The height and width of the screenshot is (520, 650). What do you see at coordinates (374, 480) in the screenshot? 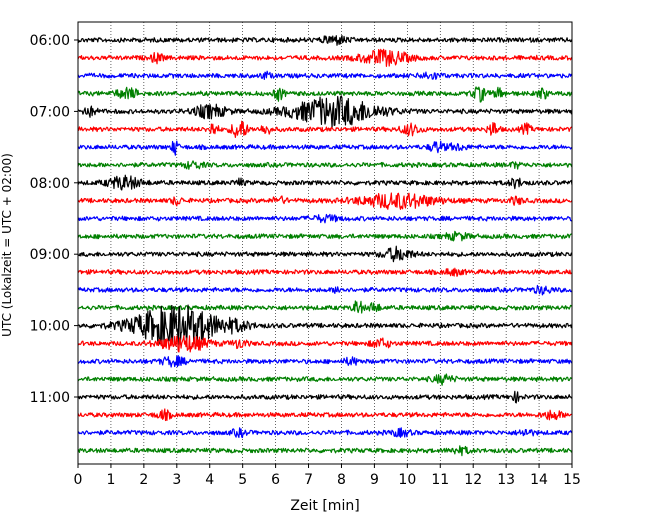
I see `x-tick-label-9: 9` at bounding box center [374, 480].